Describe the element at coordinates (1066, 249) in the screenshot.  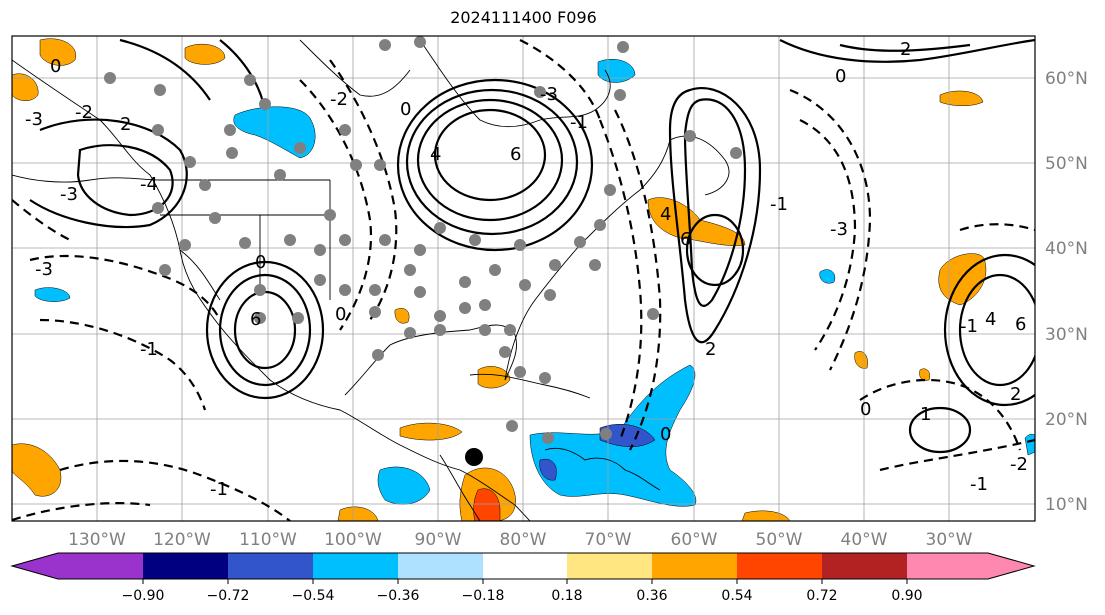
I see `svg-text: 40°N` at that location.